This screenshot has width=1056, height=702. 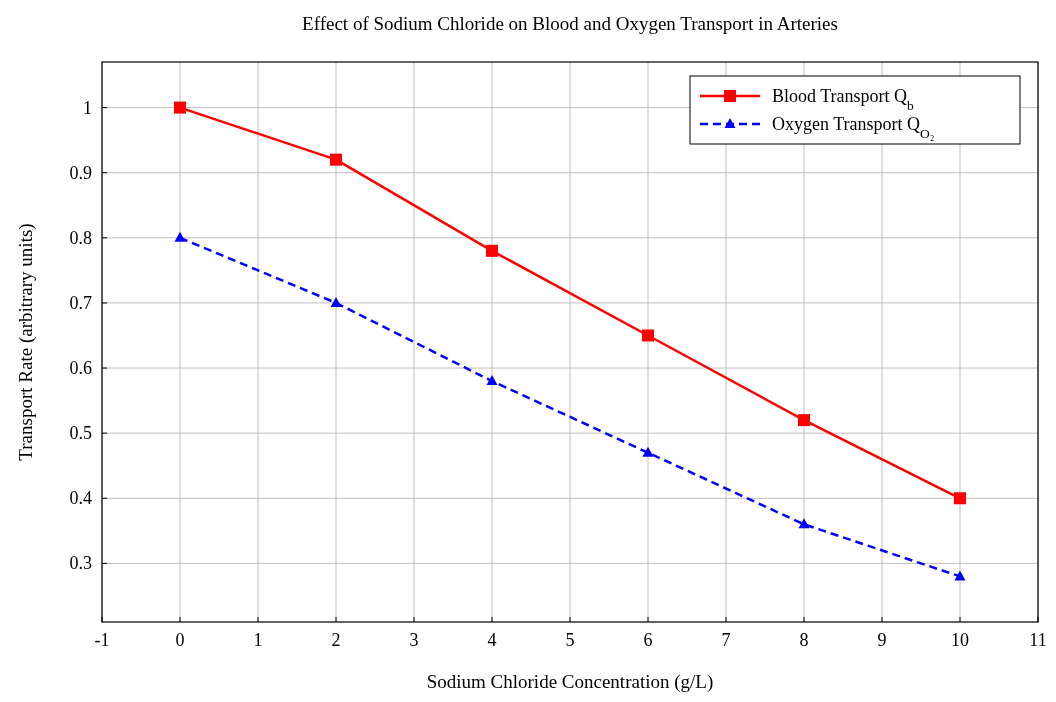 I want to click on x-tick-label: 5, so click(x=570, y=640).